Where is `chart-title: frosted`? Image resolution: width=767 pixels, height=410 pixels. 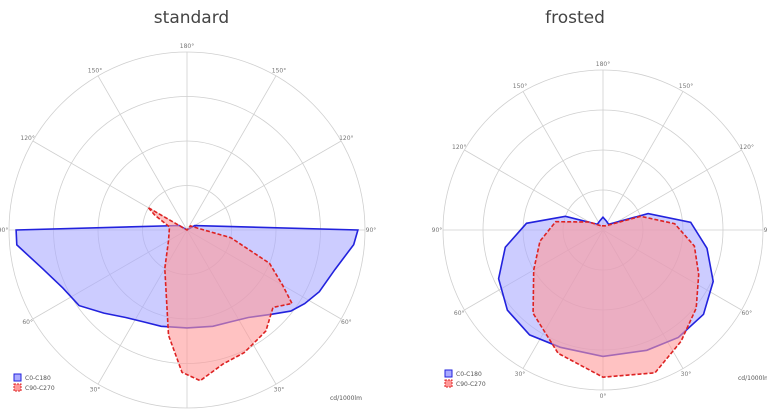 chart-title: frosted is located at coordinates (575, 18).